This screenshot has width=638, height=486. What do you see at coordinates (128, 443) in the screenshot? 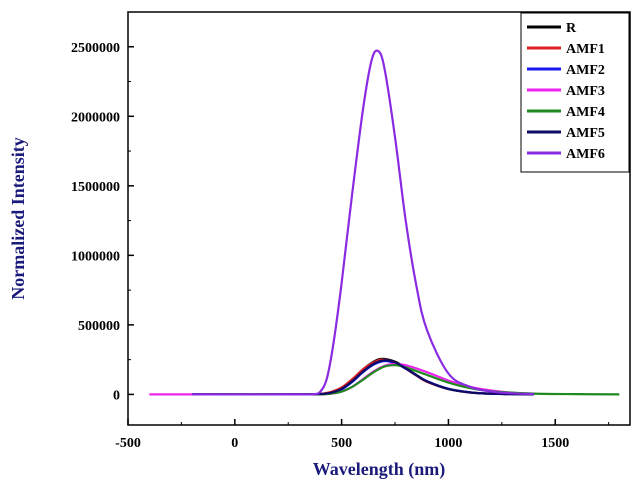
I see `x-tick-label: -500` at bounding box center [128, 443].